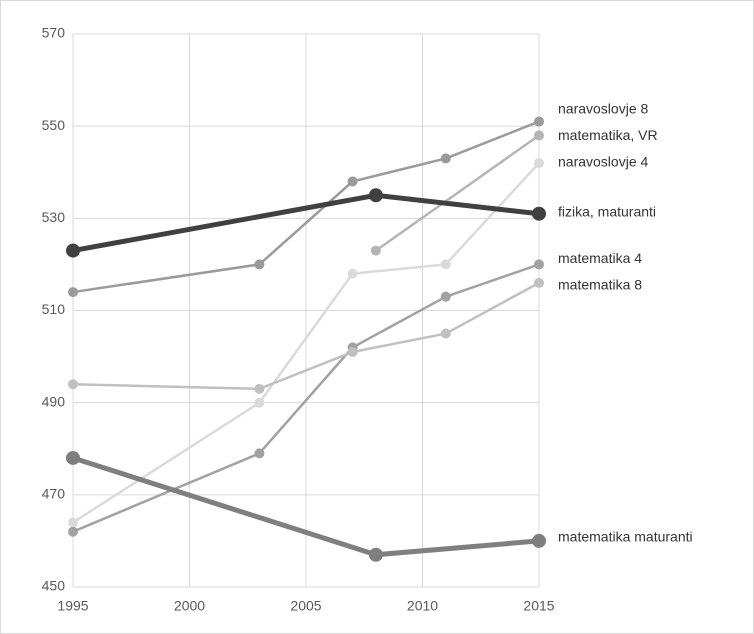 The image size is (754, 634). I want to click on y-tick-label: 530, so click(54, 217).